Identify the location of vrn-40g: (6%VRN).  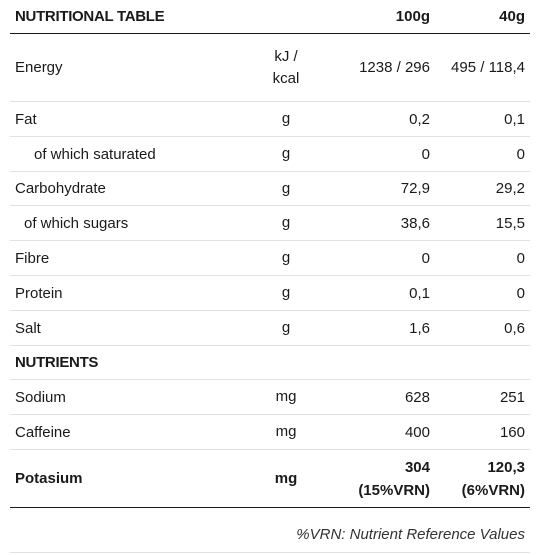
(493, 490).